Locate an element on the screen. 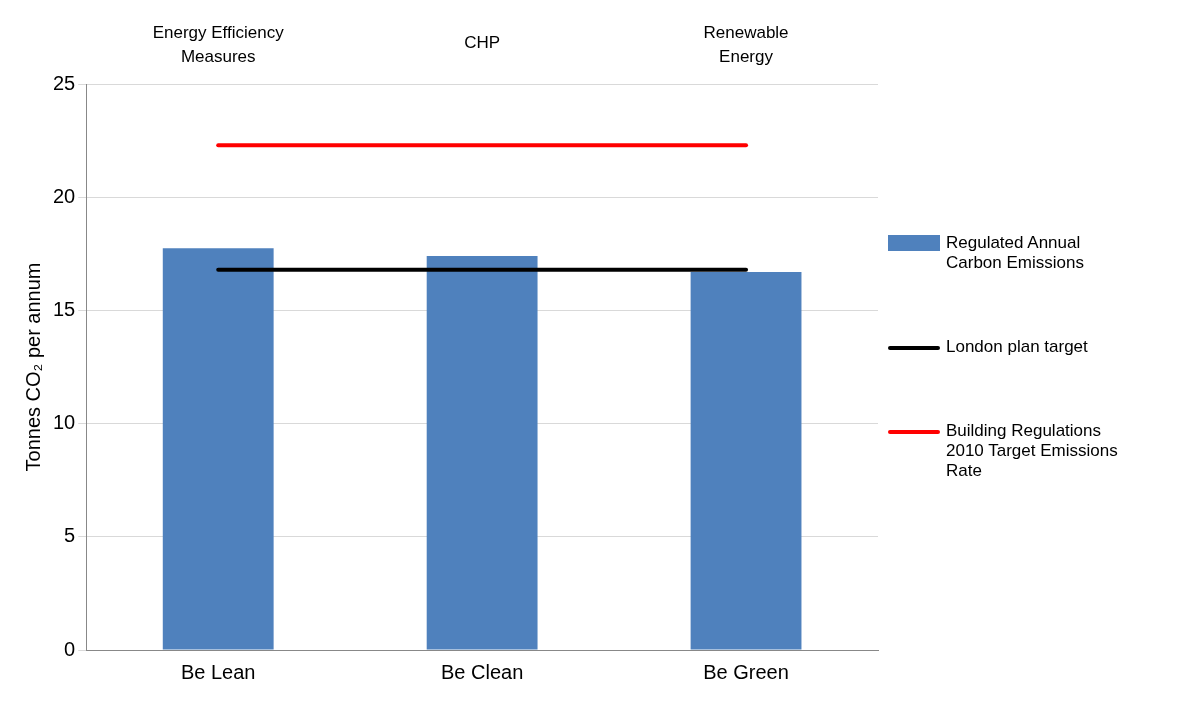 The width and height of the screenshot is (1182, 711). legend-label: London plan target is located at coordinates (1017, 347).